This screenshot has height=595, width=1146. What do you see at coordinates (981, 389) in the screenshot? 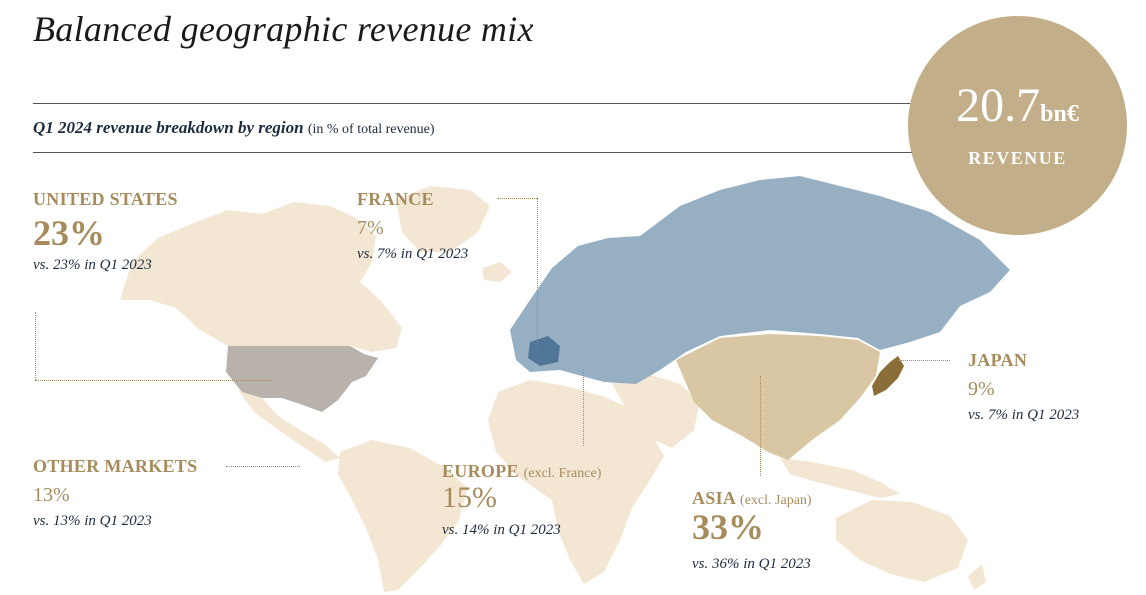
I see `japan-percentage: 9%` at bounding box center [981, 389].